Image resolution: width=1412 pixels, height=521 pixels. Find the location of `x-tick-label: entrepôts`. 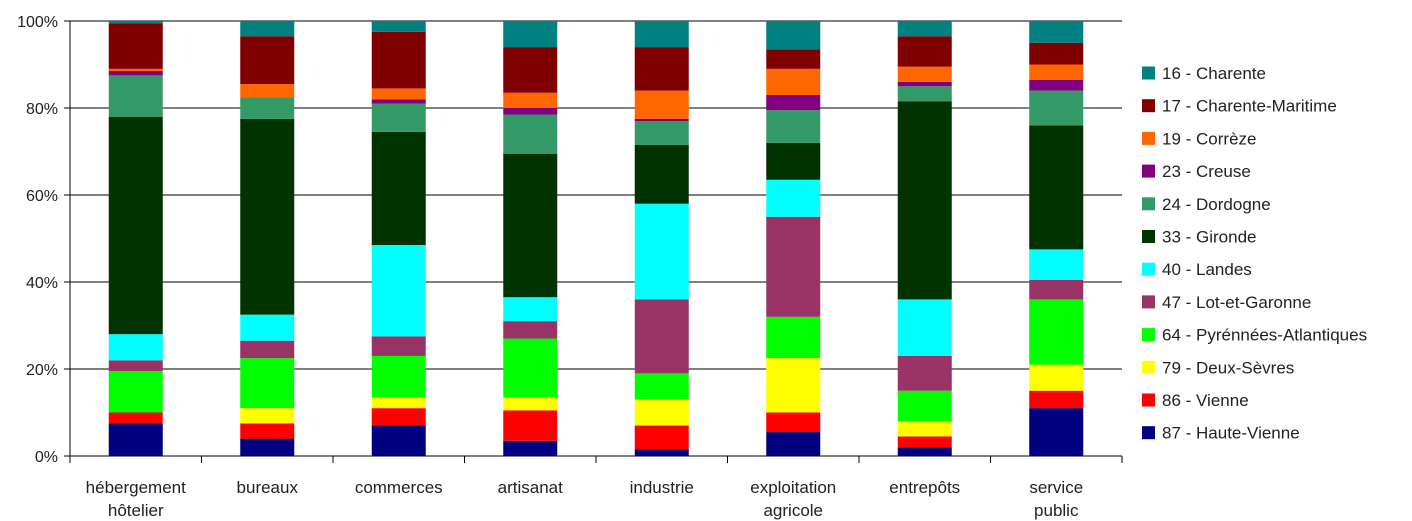

x-tick-label: entrepôts is located at coordinates (924, 487).